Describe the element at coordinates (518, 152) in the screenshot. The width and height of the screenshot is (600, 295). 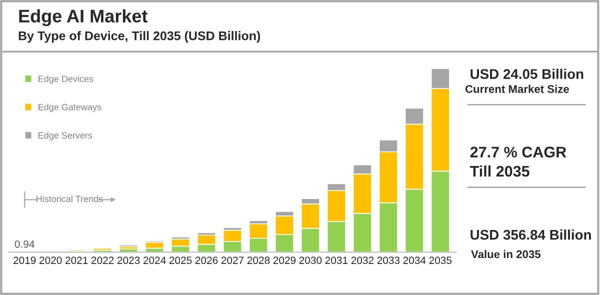
I see `text: 27.7 % CAGR` at that location.